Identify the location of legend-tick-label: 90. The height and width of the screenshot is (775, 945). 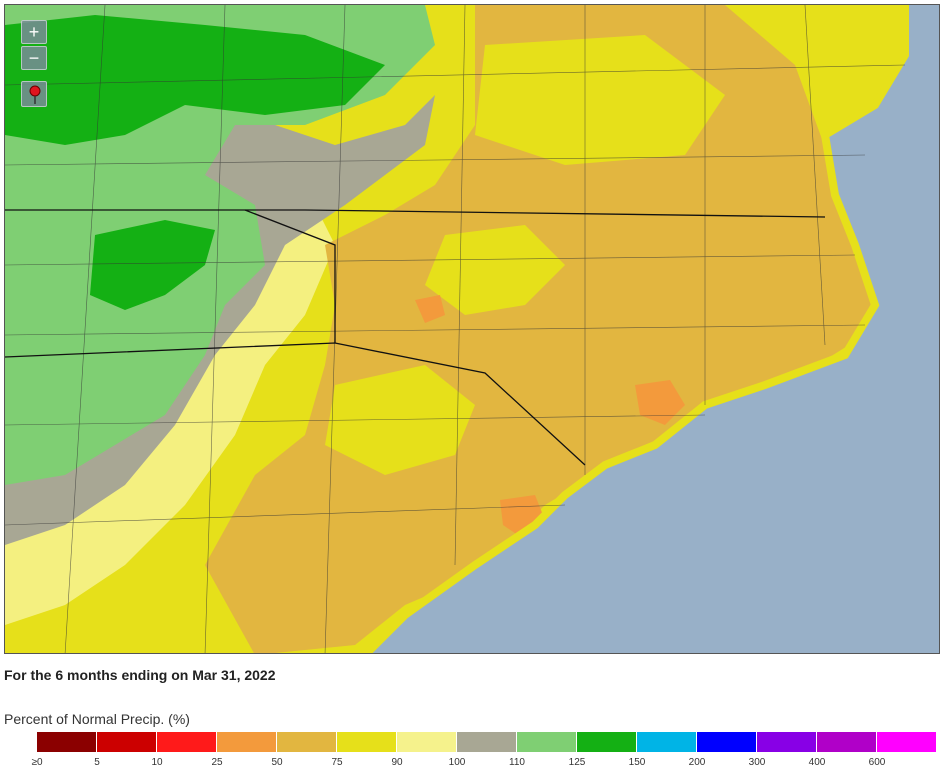
(397, 762).